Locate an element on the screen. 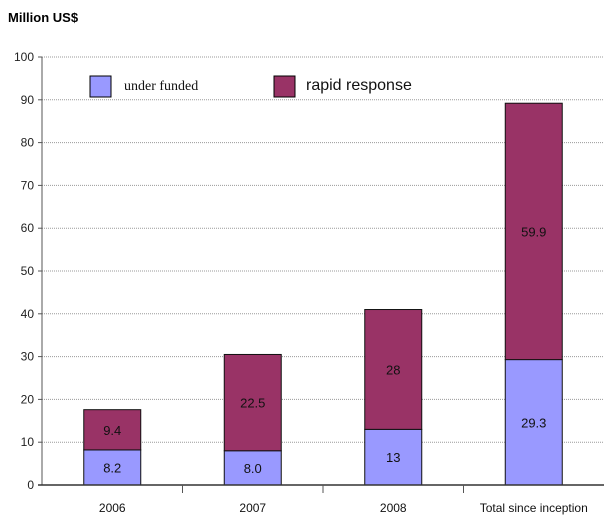  data-label: 29.3 is located at coordinates (533, 422).